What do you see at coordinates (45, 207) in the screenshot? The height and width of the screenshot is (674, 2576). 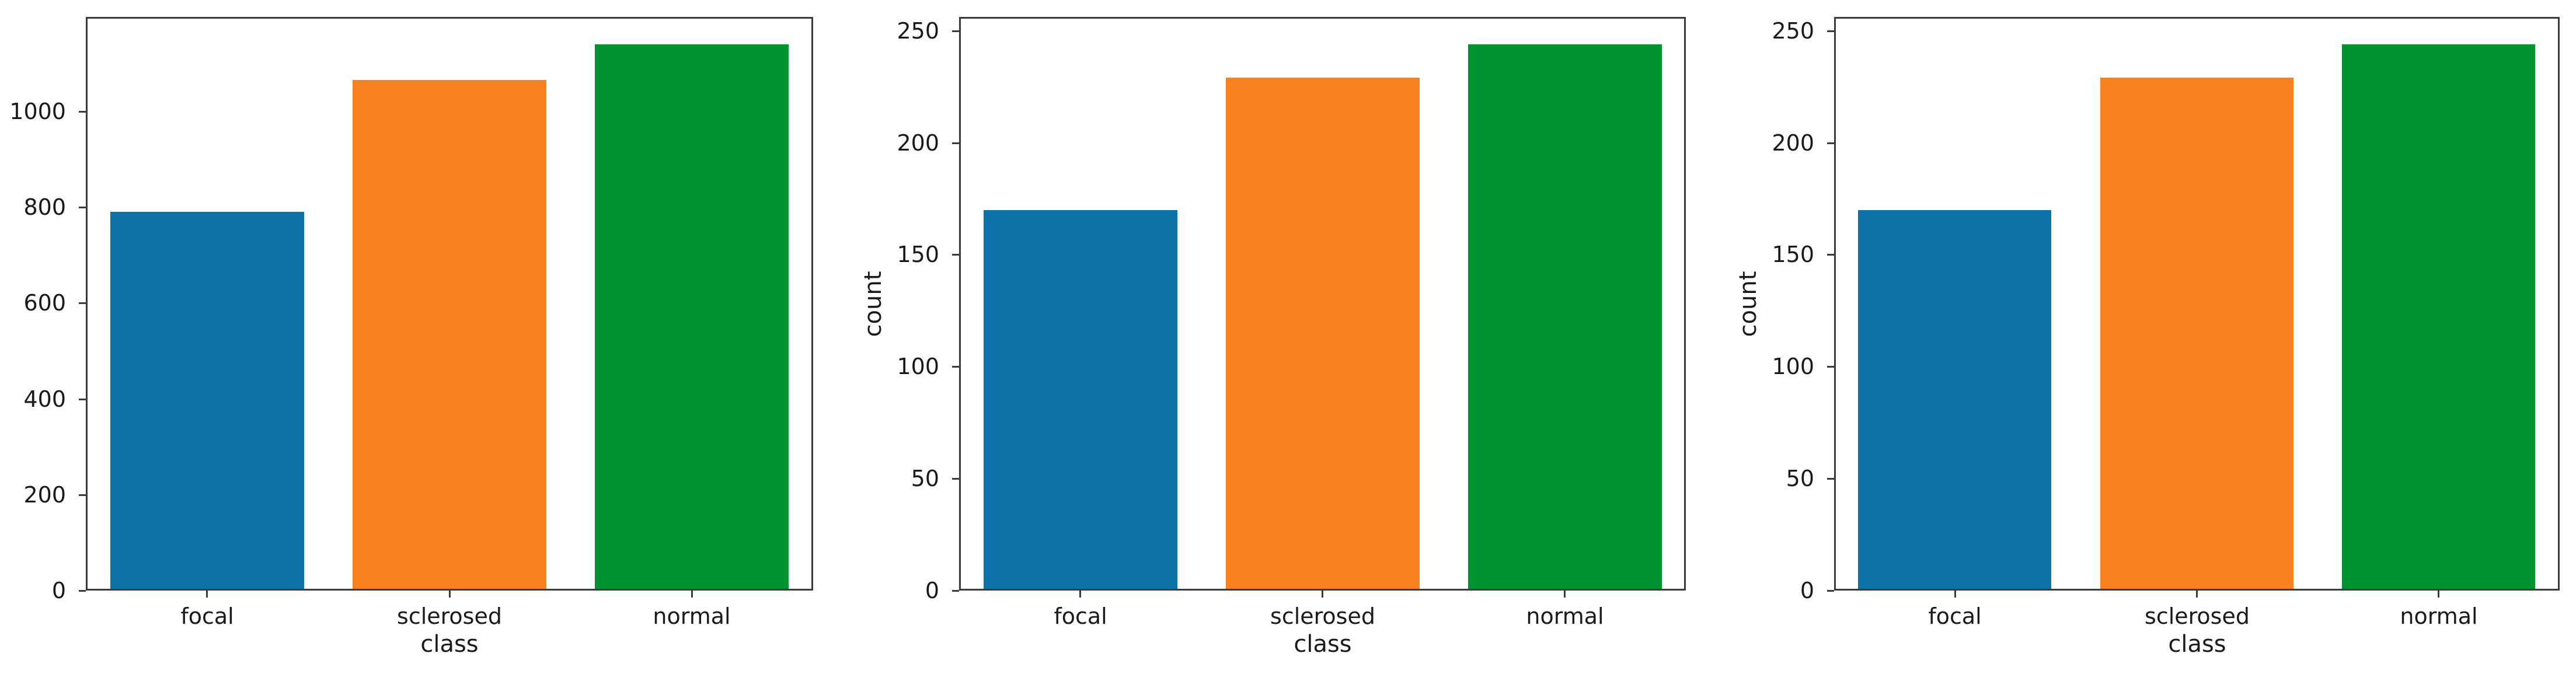 I see `y-tick-label: 800` at bounding box center [45, 207].